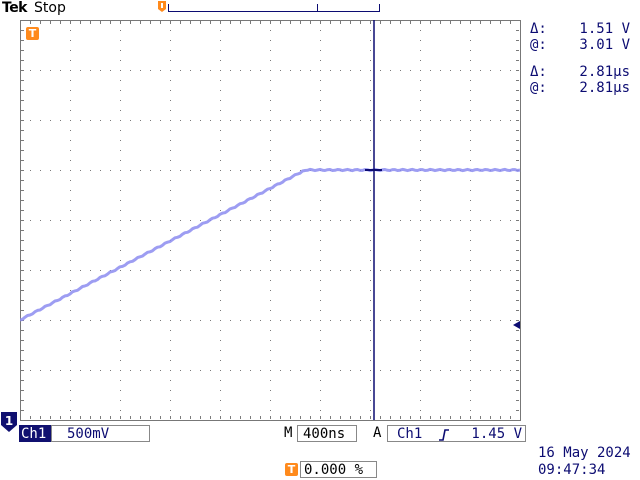 The image size is (640, 480). Describe the element at coordinates (604, 72) in the screenshot. I see `t-delta-value: 2.81µs` at that location.